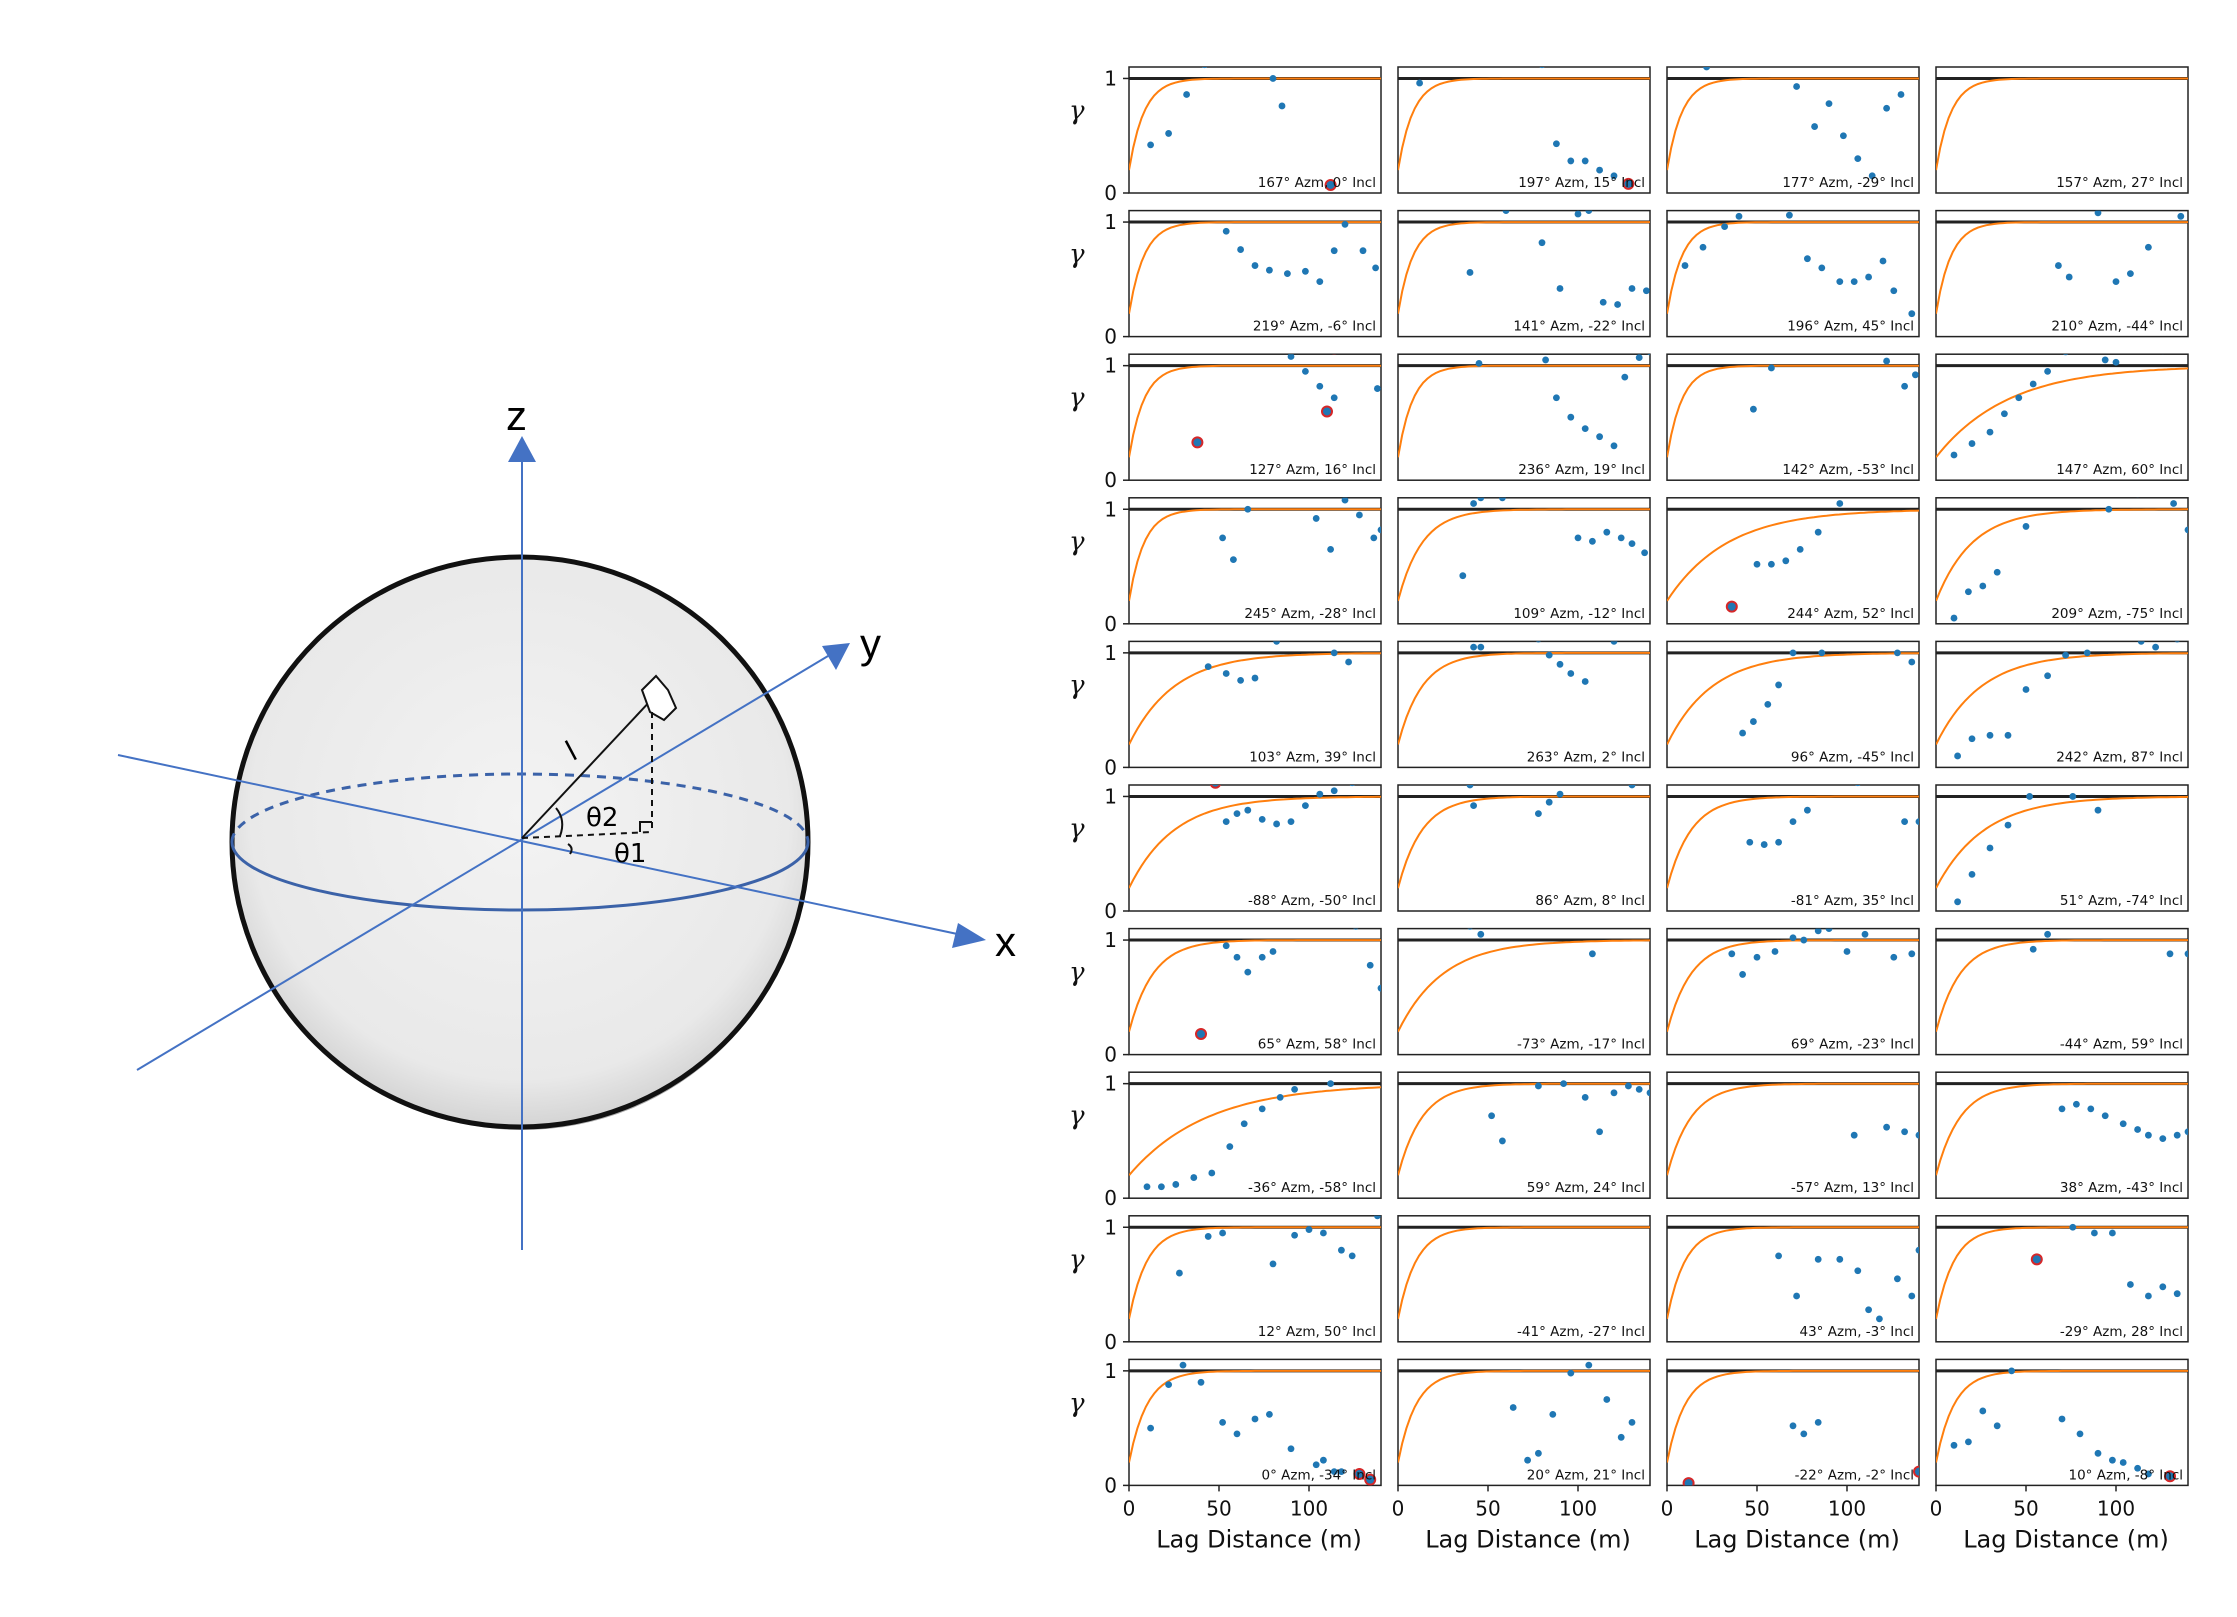 The image size is (2237, 1617). I want to click on panel-label: 59° Azm, 24° Incl, so click(1586, 1188).